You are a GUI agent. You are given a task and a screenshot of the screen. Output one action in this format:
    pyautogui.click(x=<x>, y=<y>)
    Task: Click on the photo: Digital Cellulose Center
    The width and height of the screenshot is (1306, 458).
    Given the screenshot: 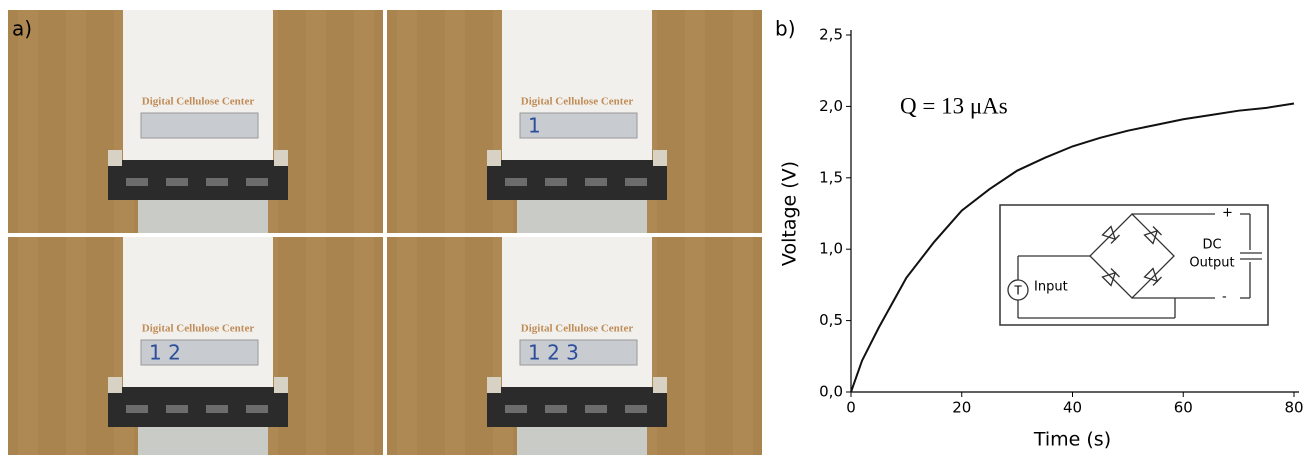 What is the action you would take?
    pyautogui.click(x=195, y=121)
    